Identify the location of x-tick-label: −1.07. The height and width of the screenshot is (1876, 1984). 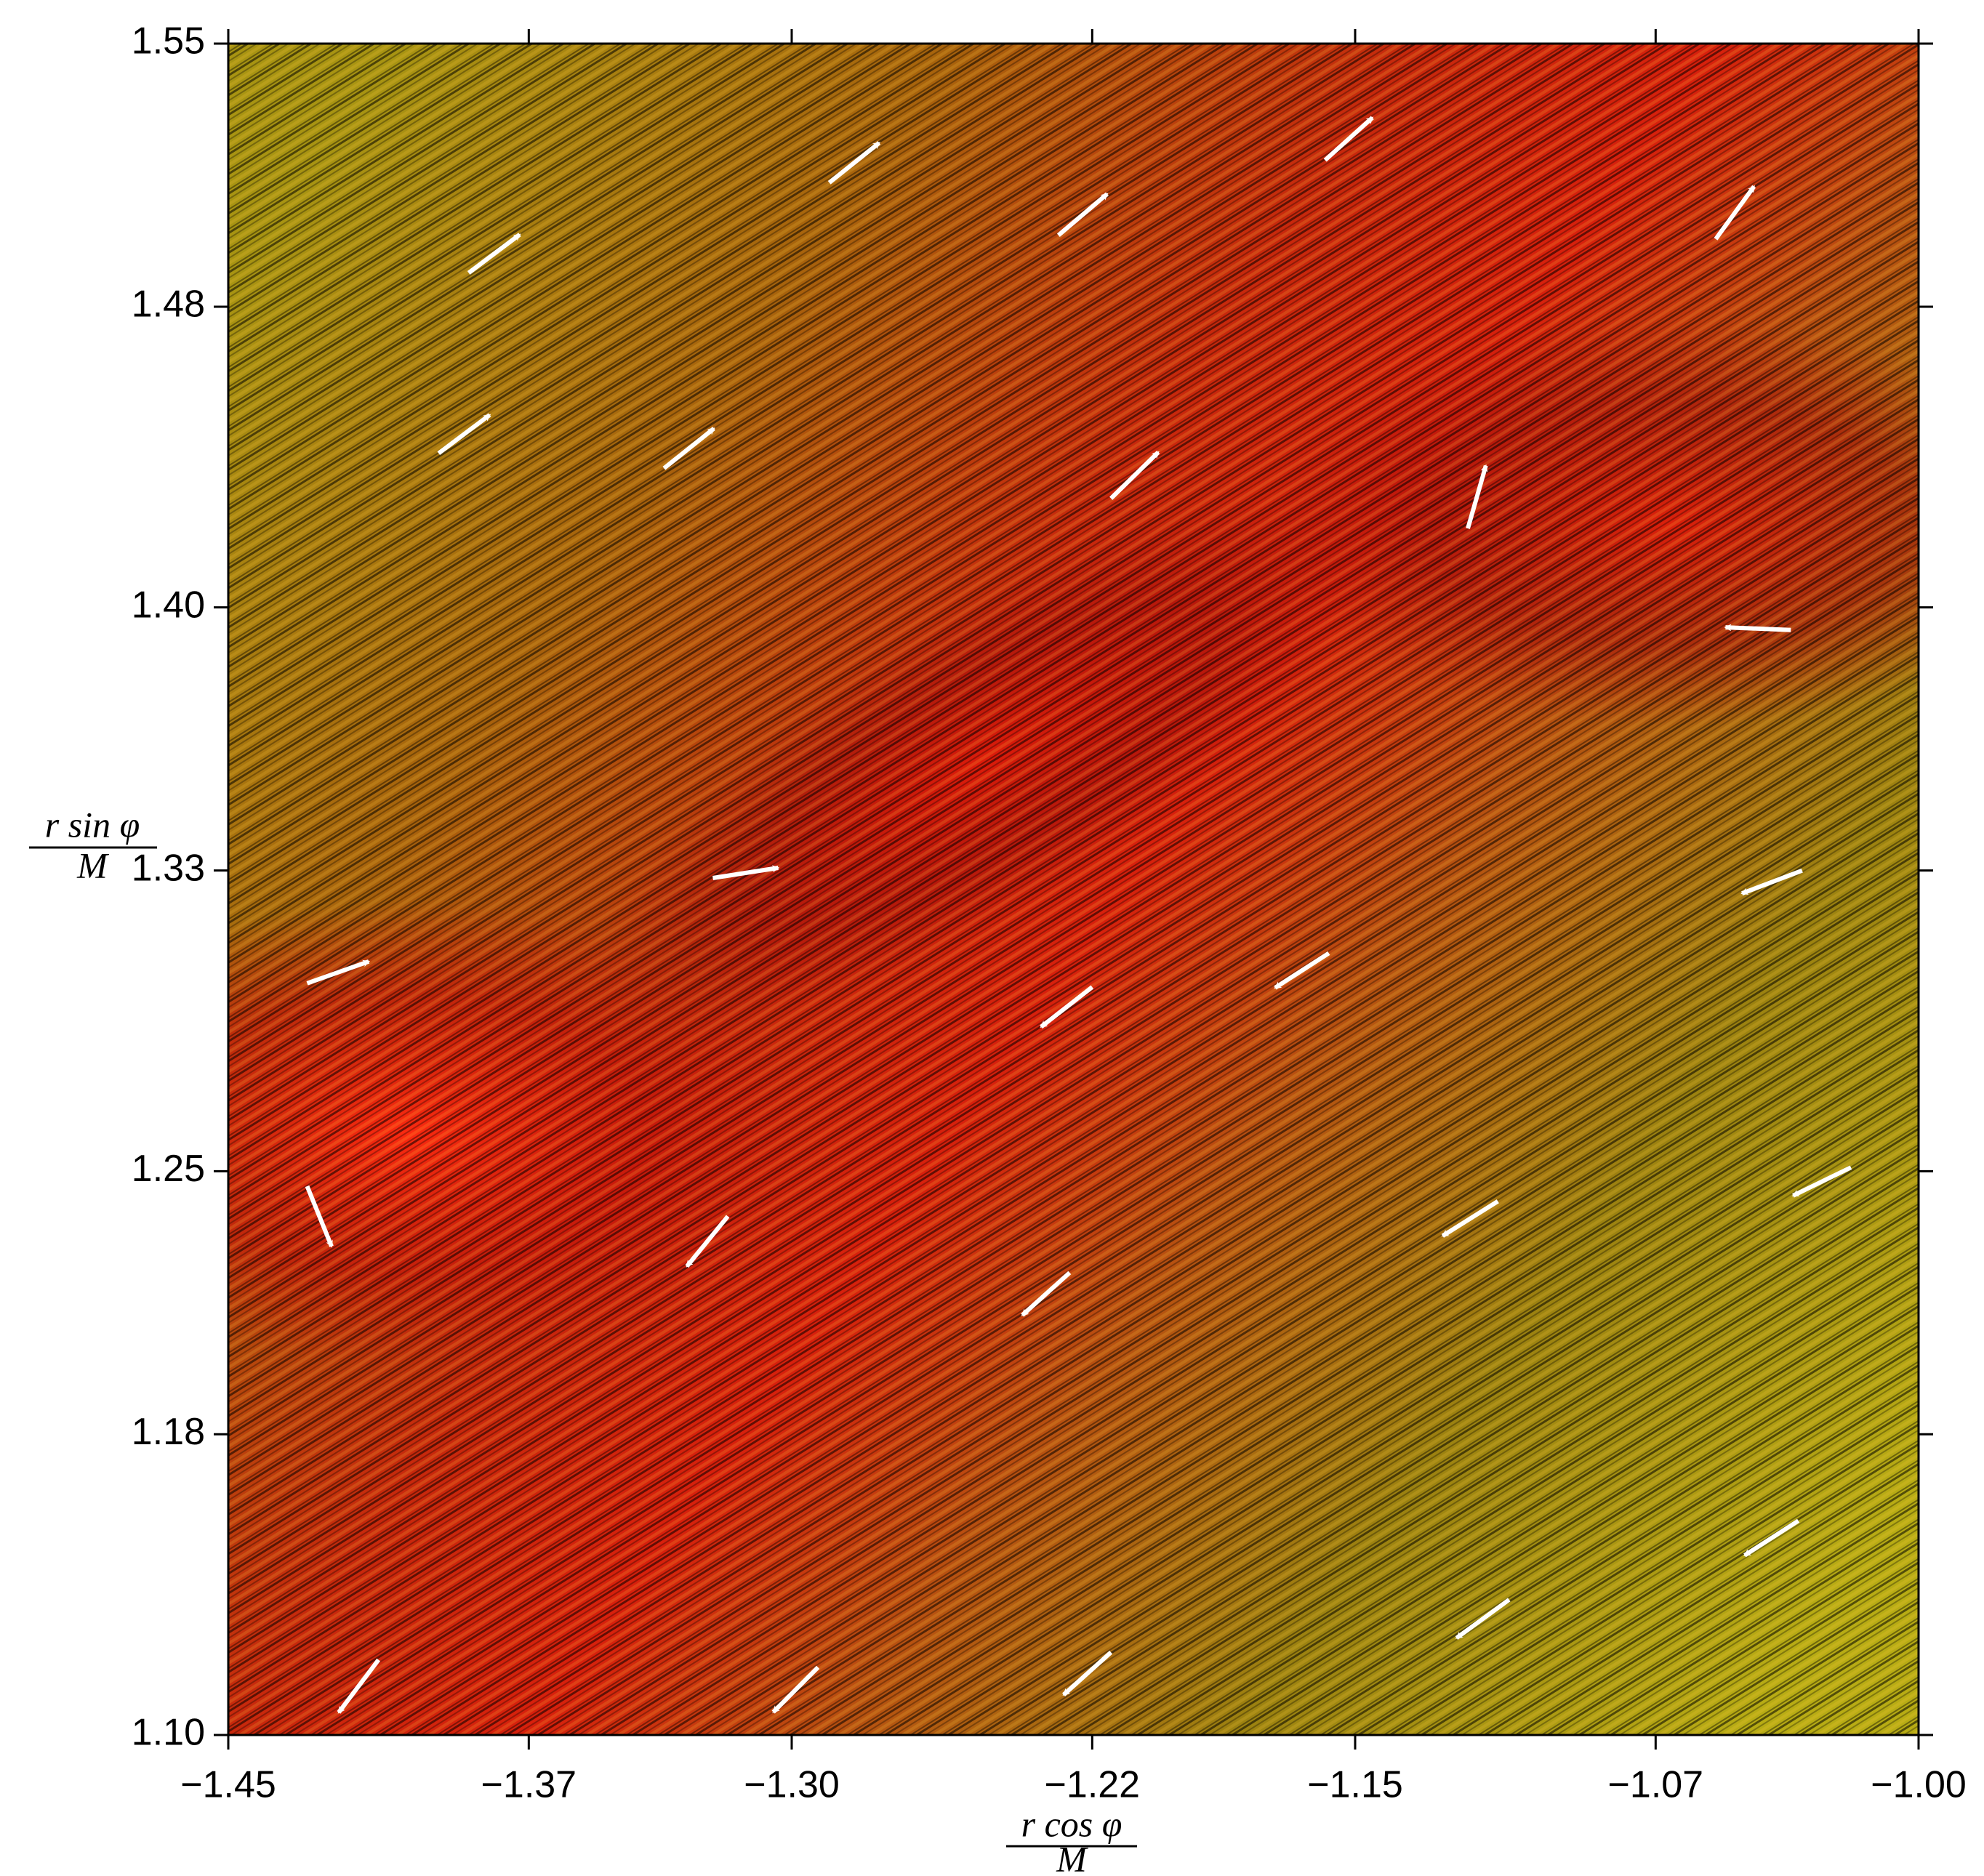
(1656, 1785).